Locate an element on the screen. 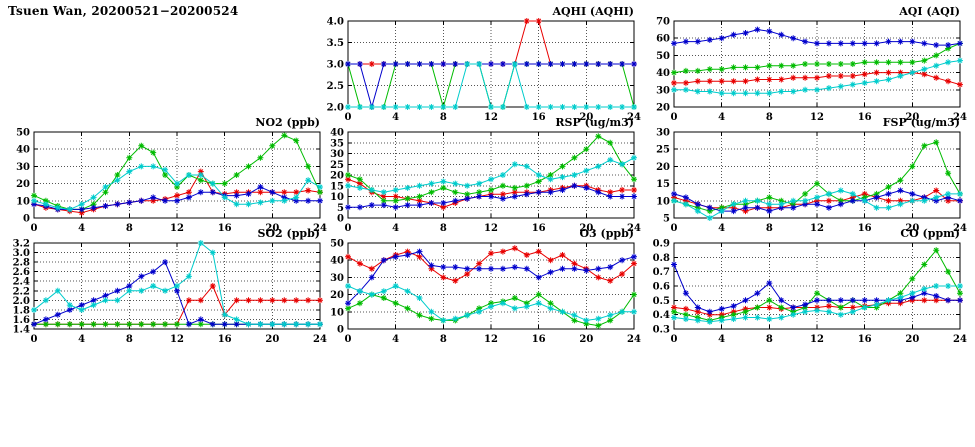 This screenshot has width=975, height=447. y-tick-label: 0.8 is located at coordinates (661, 258).